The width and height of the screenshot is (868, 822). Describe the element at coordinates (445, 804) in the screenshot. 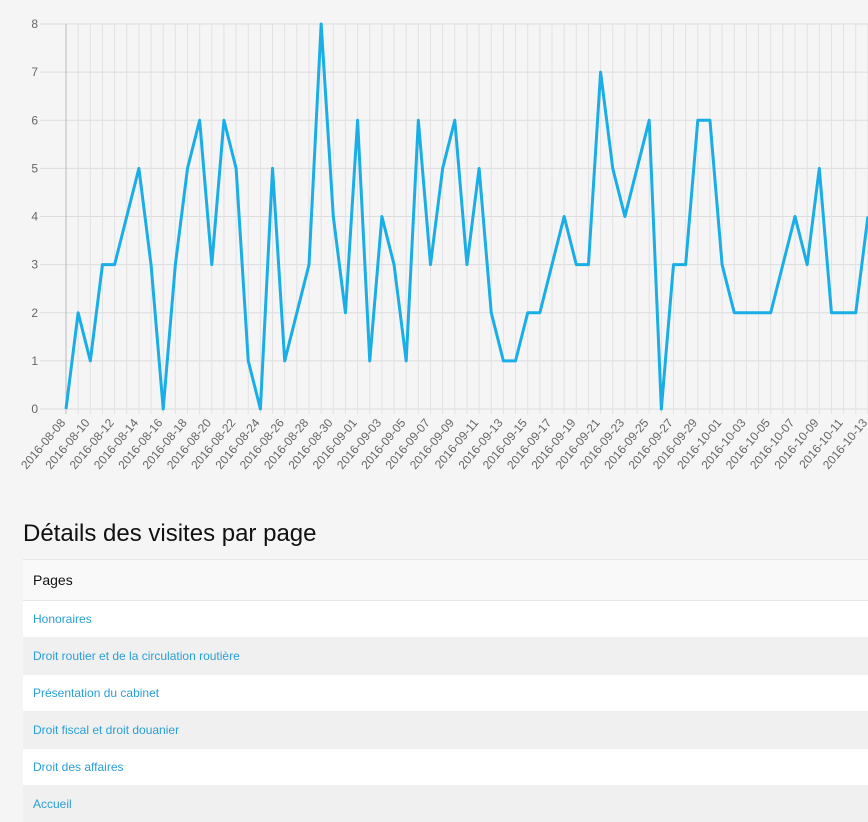

I see `table-row: Accueil` at that location.